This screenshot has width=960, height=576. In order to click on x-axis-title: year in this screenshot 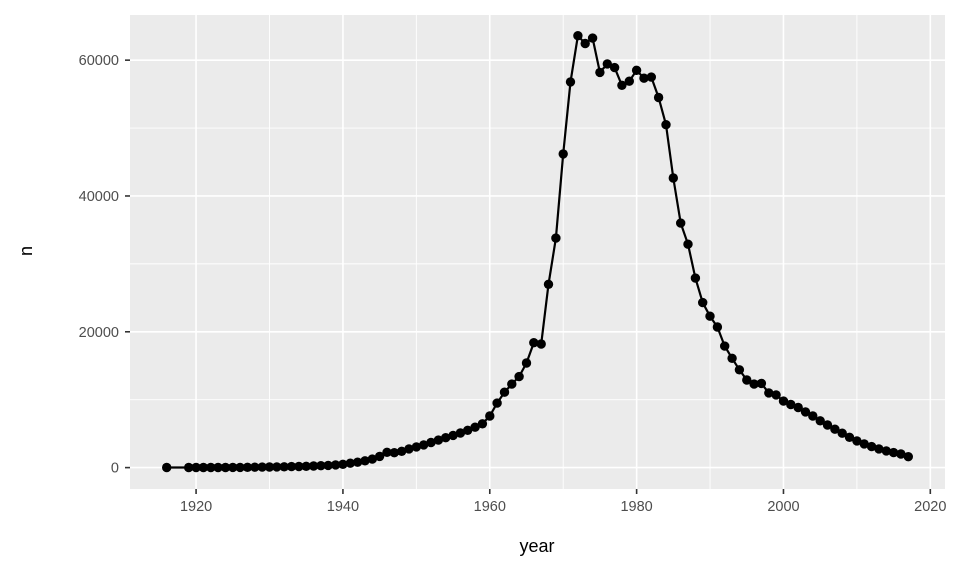, I will do `click(537, 546)`.